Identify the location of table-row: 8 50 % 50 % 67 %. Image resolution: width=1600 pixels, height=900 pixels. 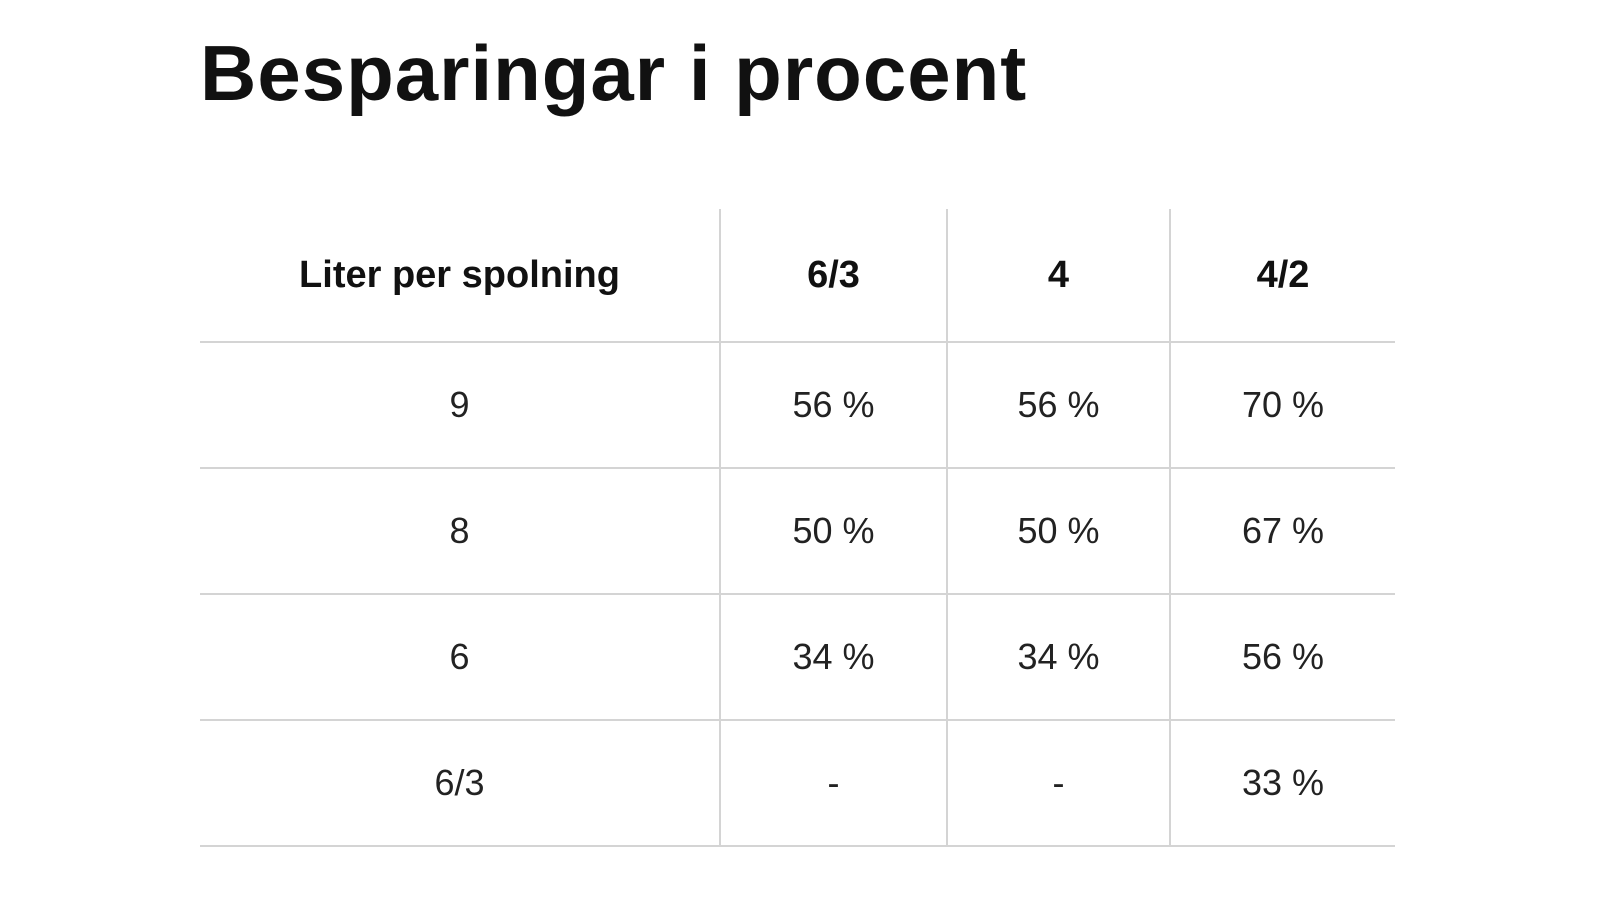
(797, 530).